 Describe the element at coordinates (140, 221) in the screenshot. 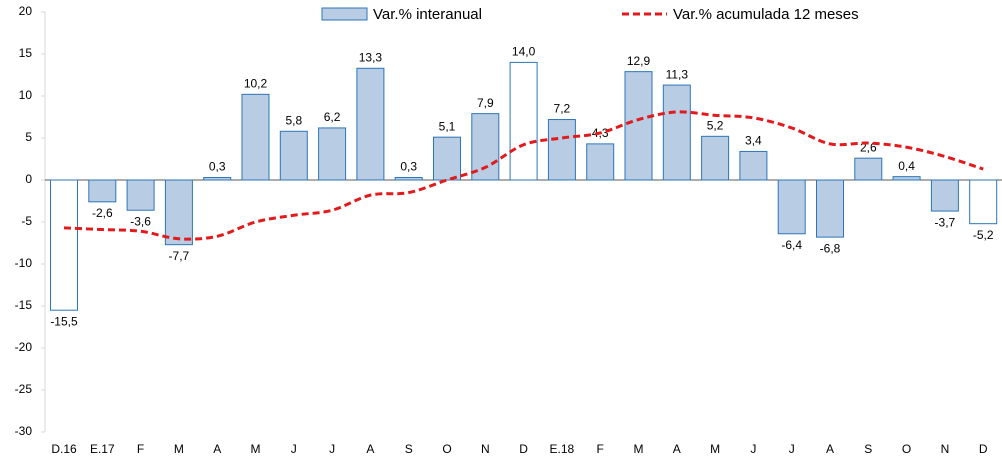

I see `value-label: -3,6` at that location.